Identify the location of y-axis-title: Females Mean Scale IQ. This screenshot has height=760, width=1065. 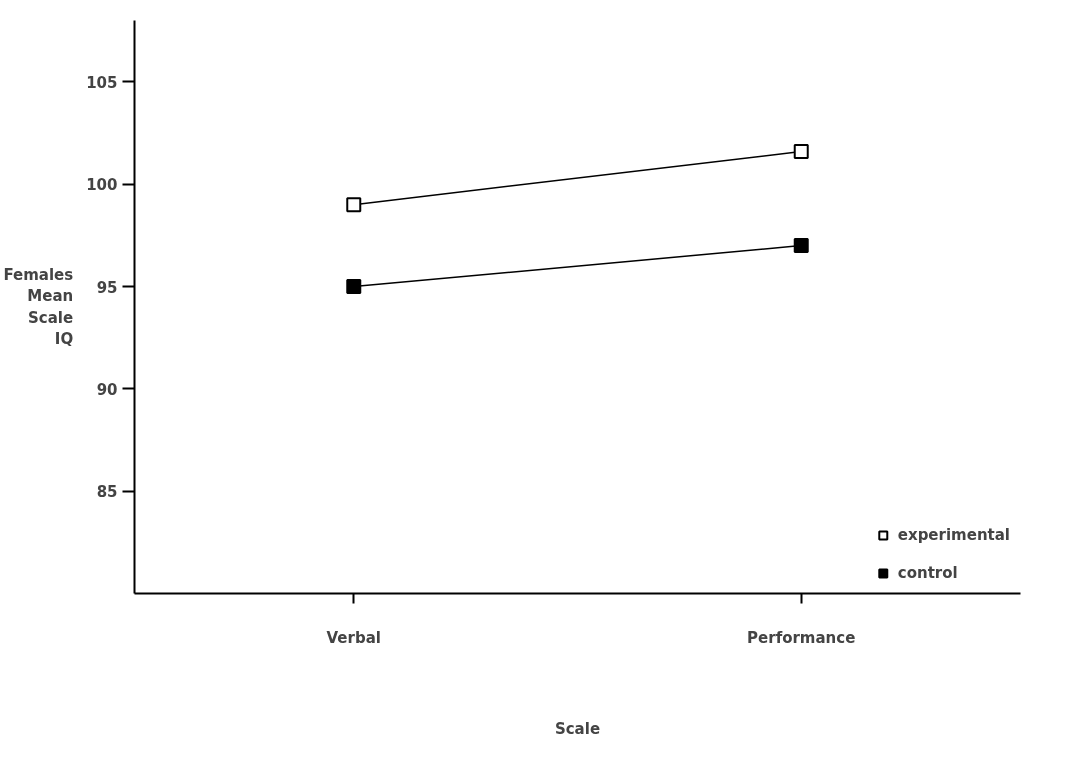
(38, 307).